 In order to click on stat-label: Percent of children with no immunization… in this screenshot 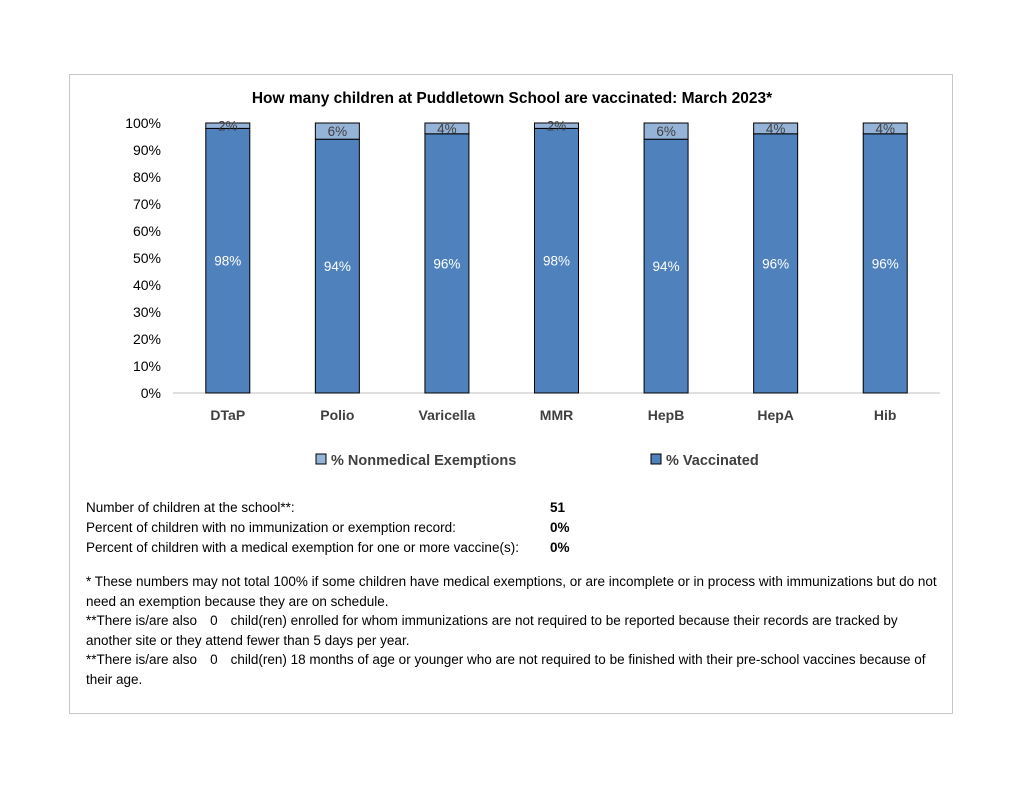, I will do `click(271, 527)`.